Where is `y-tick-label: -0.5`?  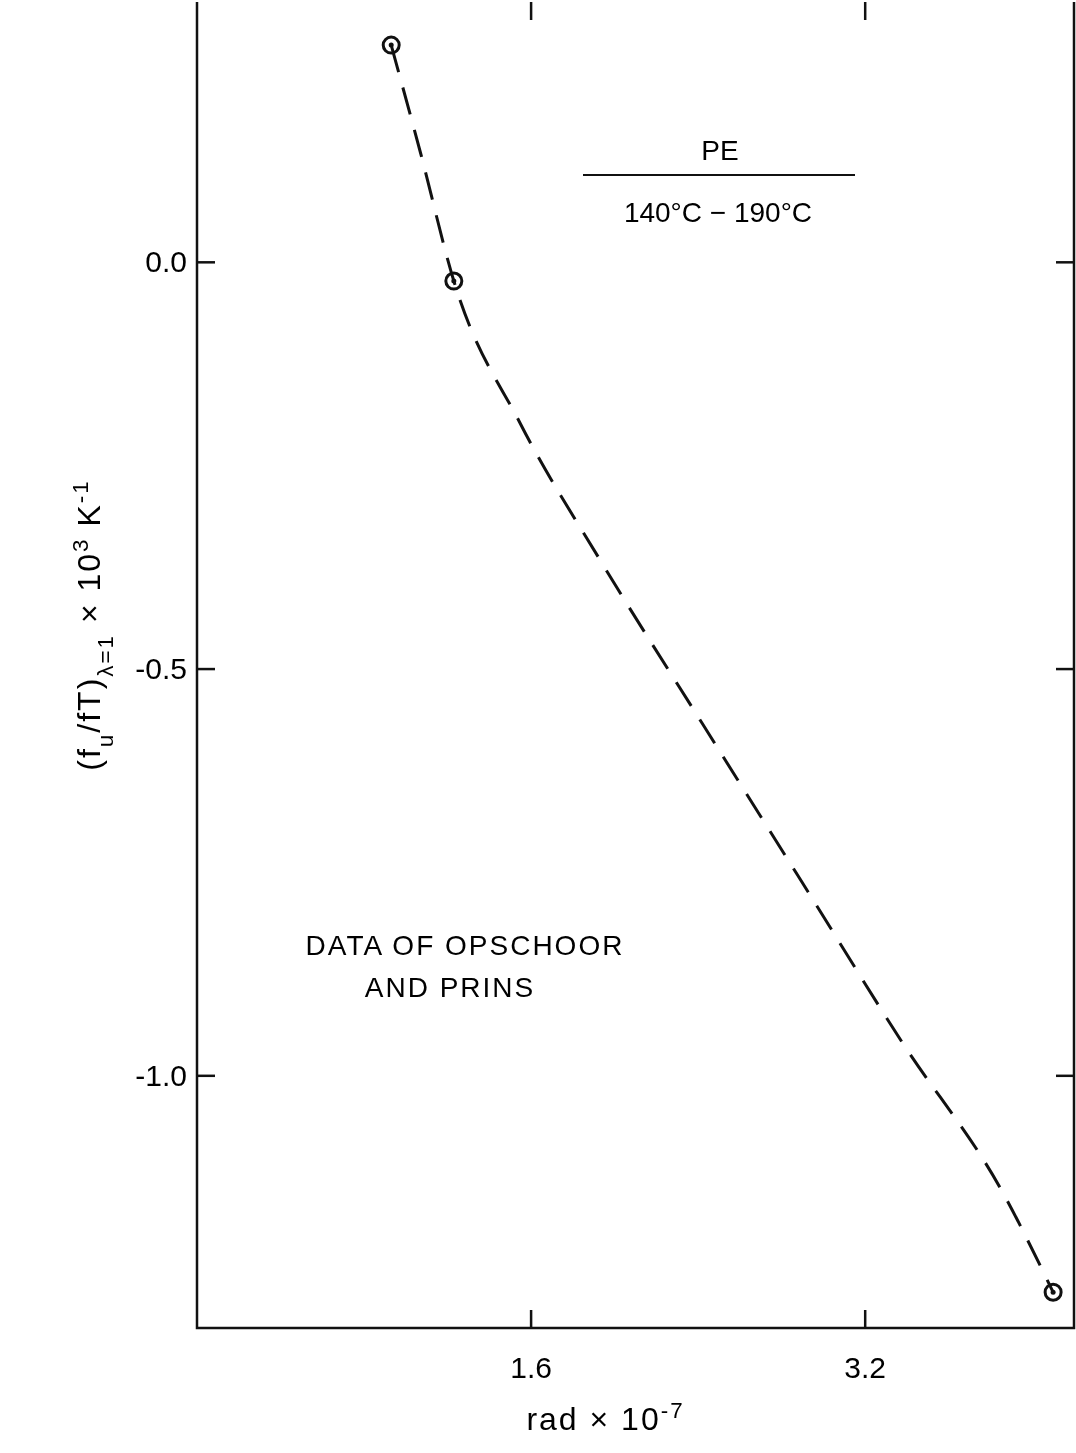
y-tick-label: -0.5 is located at coordinates (161, 669).